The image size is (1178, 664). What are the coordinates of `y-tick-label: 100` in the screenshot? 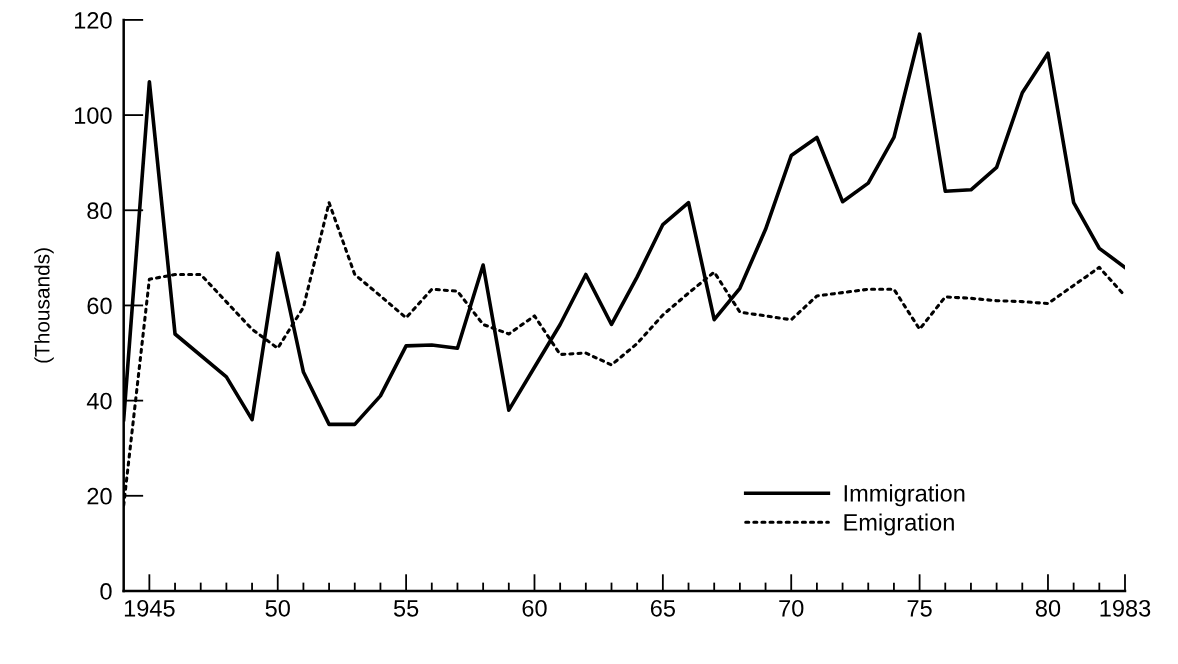 It's located at (93, 115).